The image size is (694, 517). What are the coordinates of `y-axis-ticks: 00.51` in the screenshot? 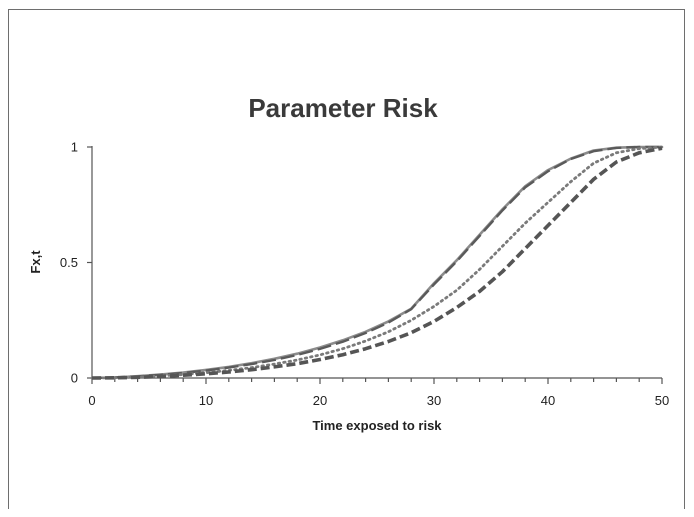 It's located at (76, 263).